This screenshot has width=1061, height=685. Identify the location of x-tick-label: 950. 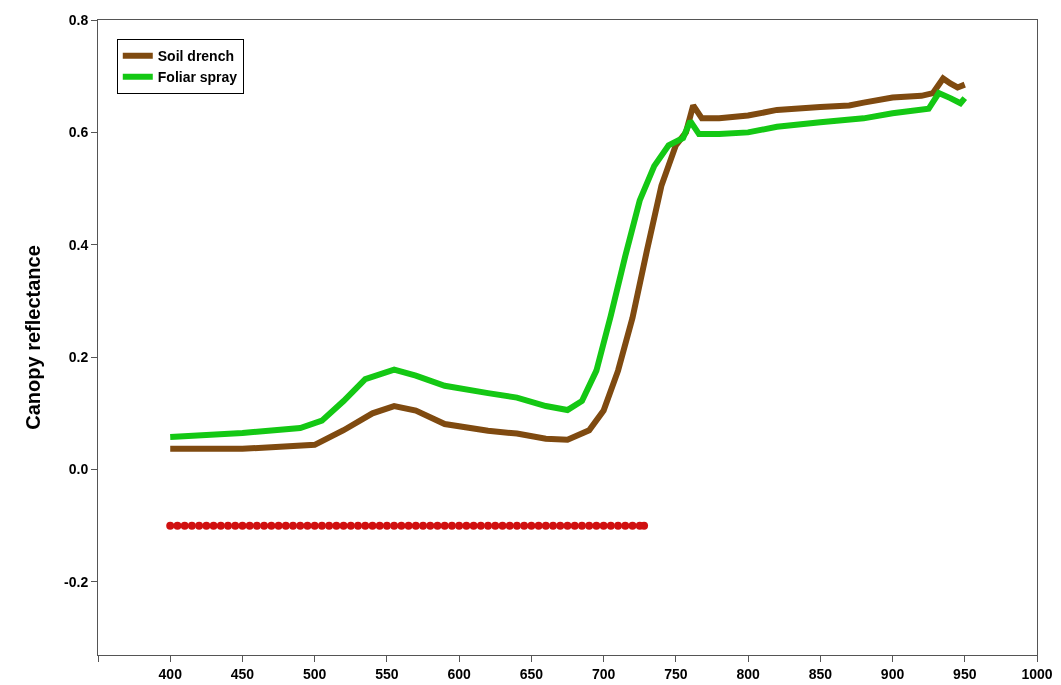
(965, 673).